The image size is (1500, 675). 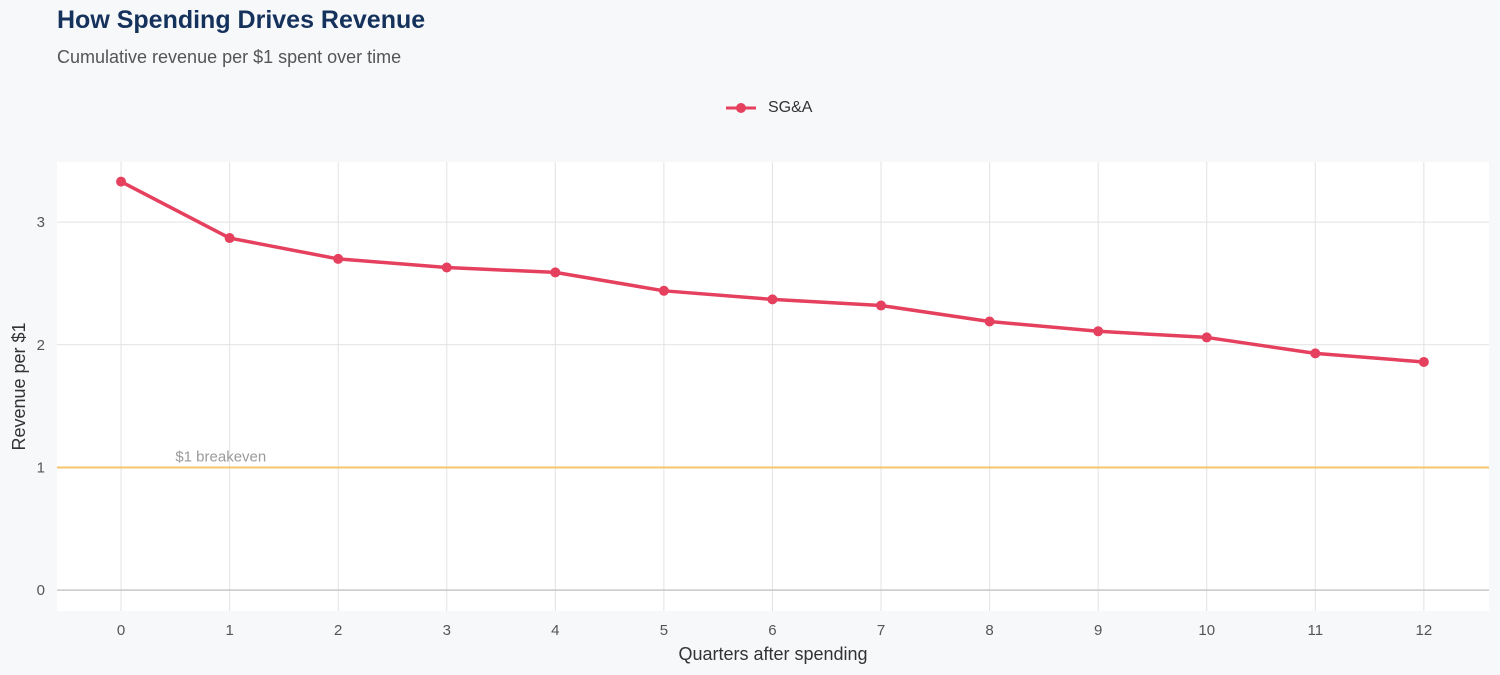 What do you see at coordinates (790, 107) in the screenshot?
I see `legend-label: SG&A` at bounding box center [790, 107].